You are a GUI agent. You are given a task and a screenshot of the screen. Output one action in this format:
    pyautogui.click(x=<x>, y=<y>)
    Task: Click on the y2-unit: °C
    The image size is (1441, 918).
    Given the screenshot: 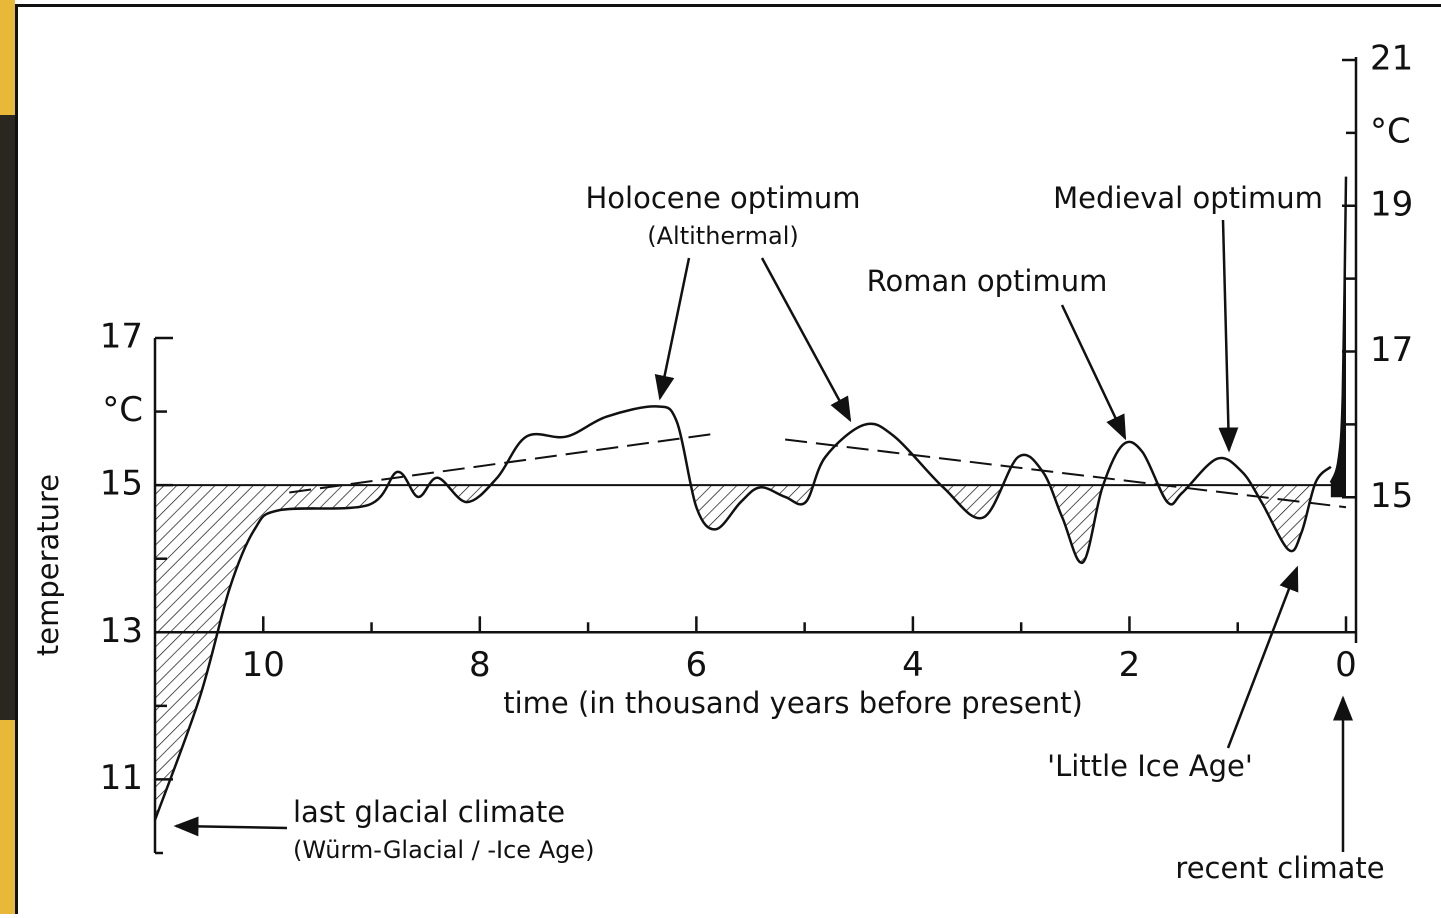 What is the action you would take?
    pyautogui.click(x=1390, y=131)
    